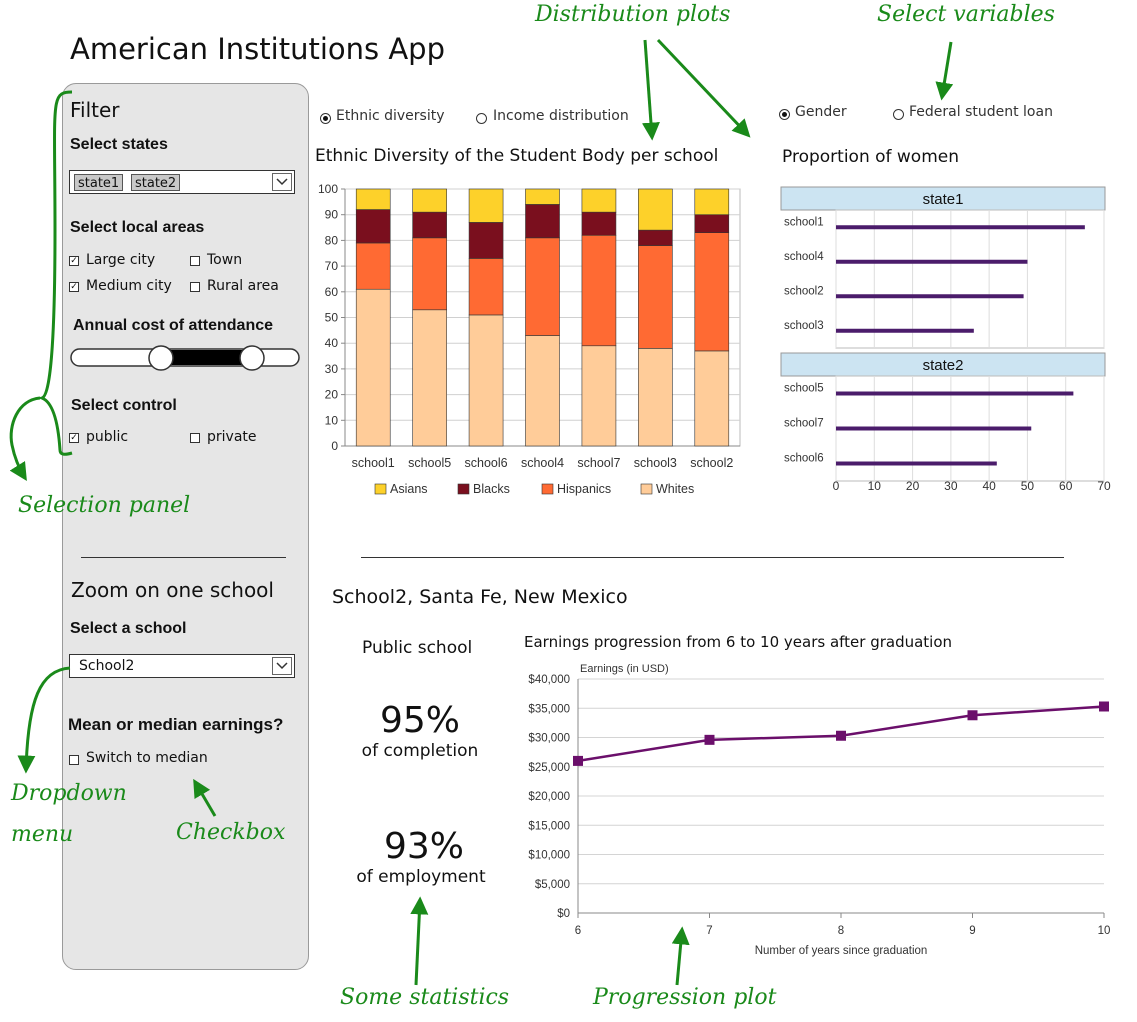 Image resolution: width=1137 pixels, height=1022 pixels. Describe the element at coordinates (804, 459) in the screenshot. I see `y-tick-label: school6` at that location.